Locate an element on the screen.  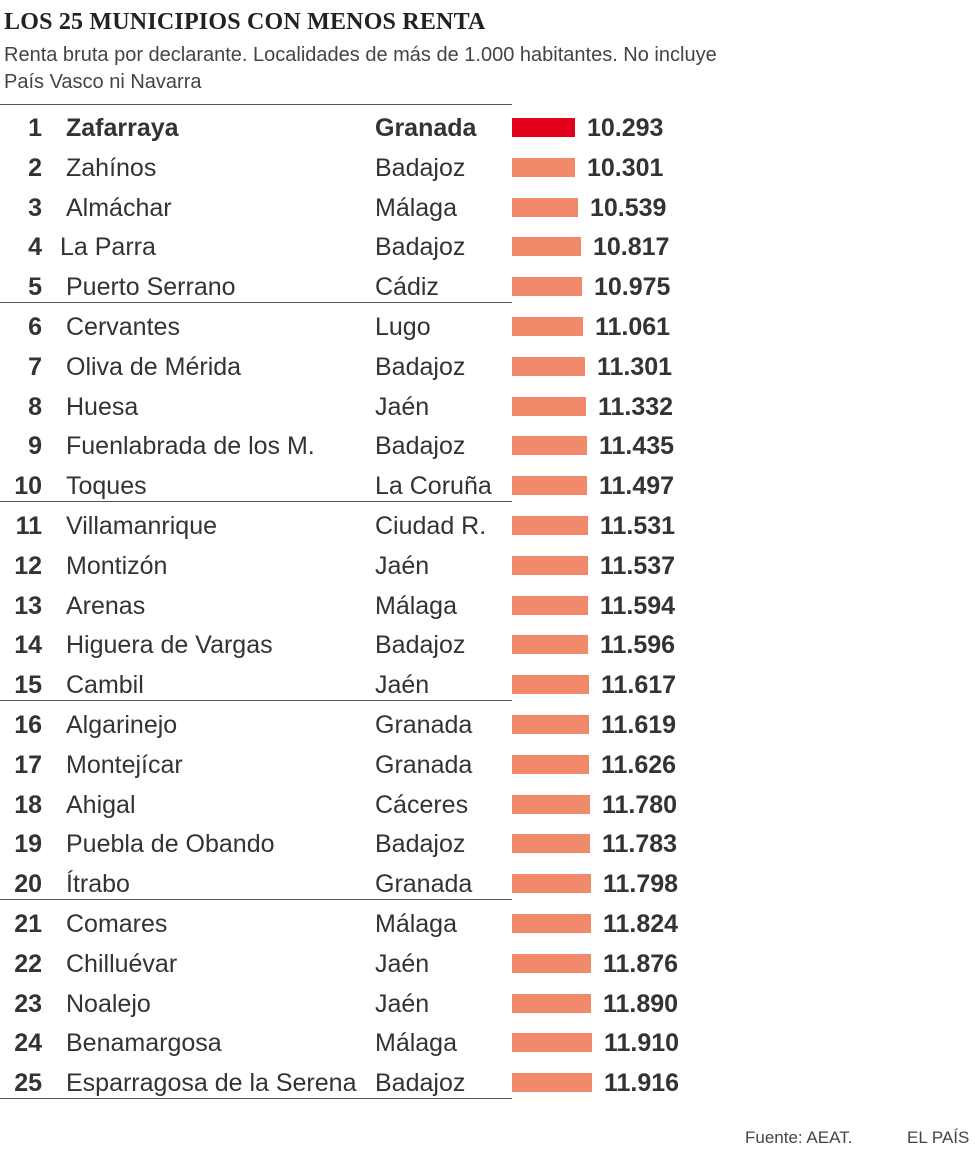
income-value: 11.910 is located at coordinates (642, 1043).